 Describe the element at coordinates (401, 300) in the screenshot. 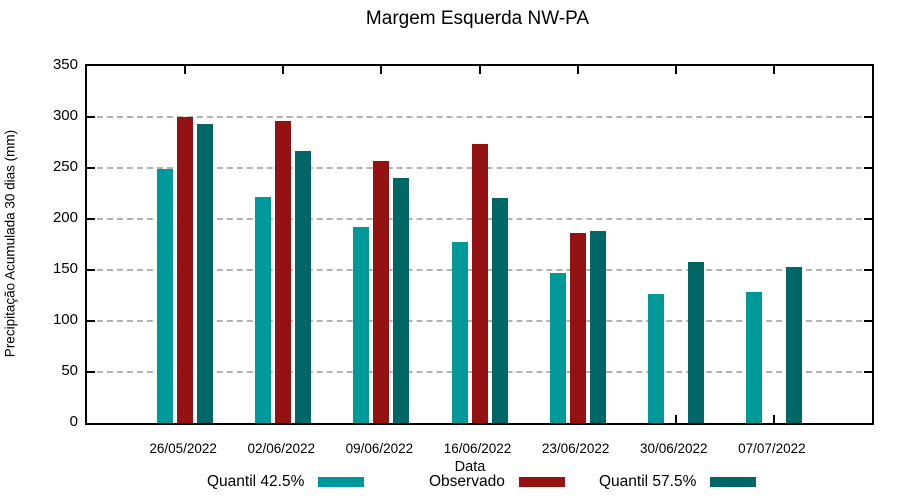

I see `bar-quantil-57-5--09-06-2022` at that location.